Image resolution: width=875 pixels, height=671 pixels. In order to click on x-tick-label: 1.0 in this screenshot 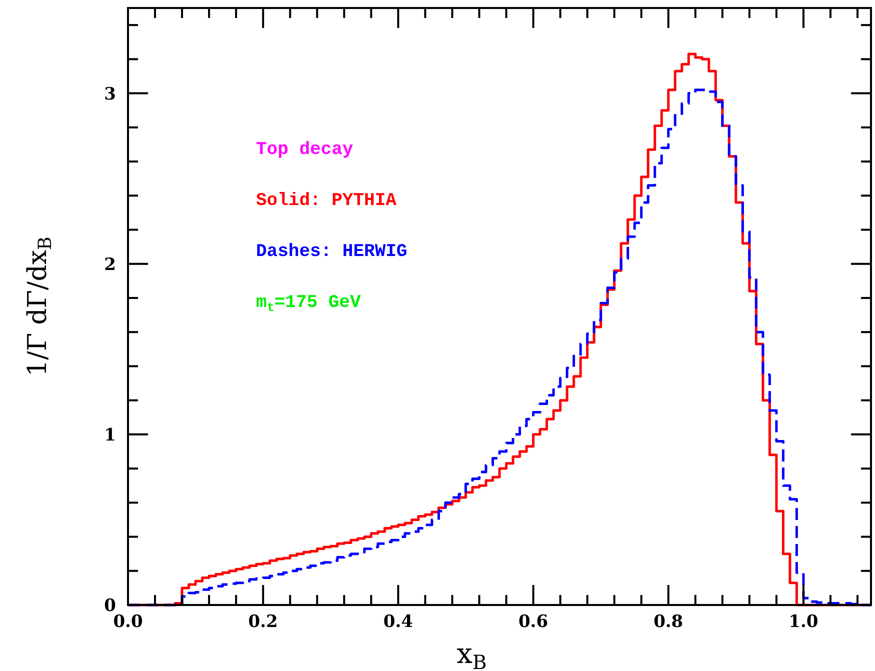, I will do `click(803, 622)`.